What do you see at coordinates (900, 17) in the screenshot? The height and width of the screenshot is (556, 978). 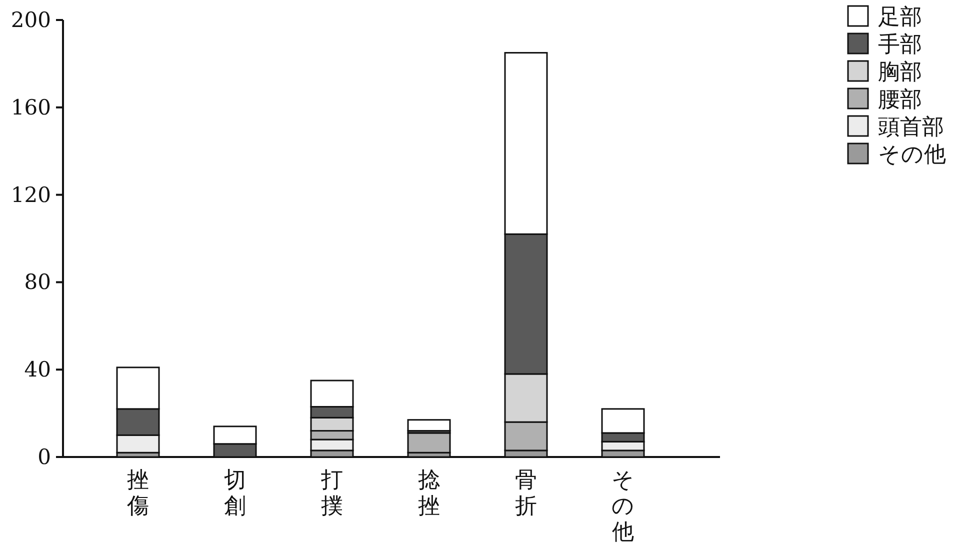 I see `legend-label: 足部` at bounding box center [900, 17].